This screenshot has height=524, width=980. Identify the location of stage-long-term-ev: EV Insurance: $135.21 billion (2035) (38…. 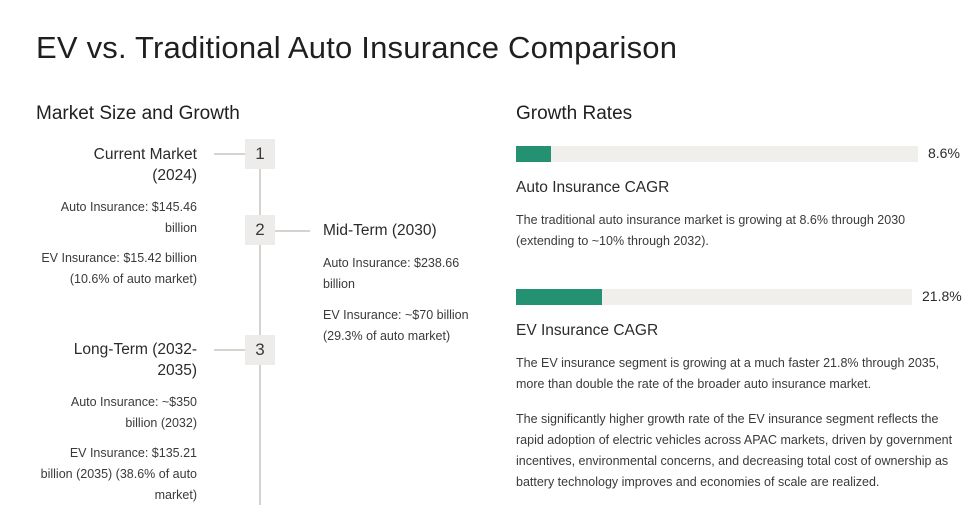
(118, 474).